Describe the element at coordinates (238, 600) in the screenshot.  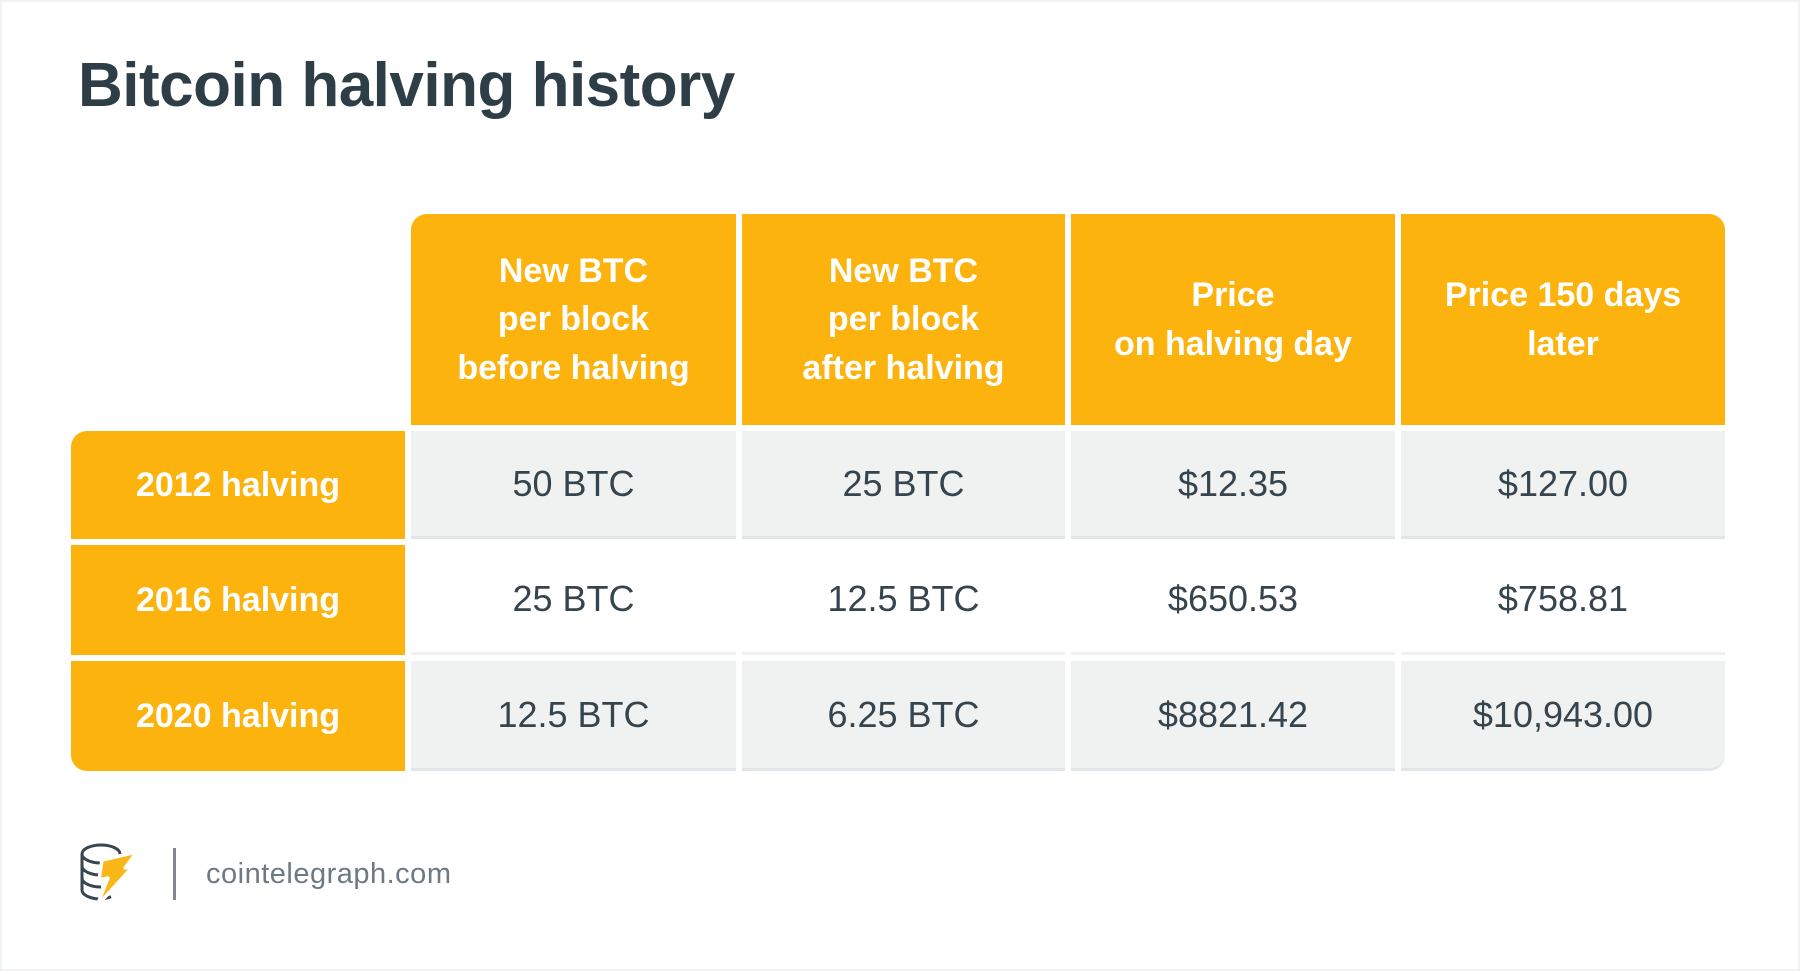
I see `row-header-2016: 2016 halving` at that location.